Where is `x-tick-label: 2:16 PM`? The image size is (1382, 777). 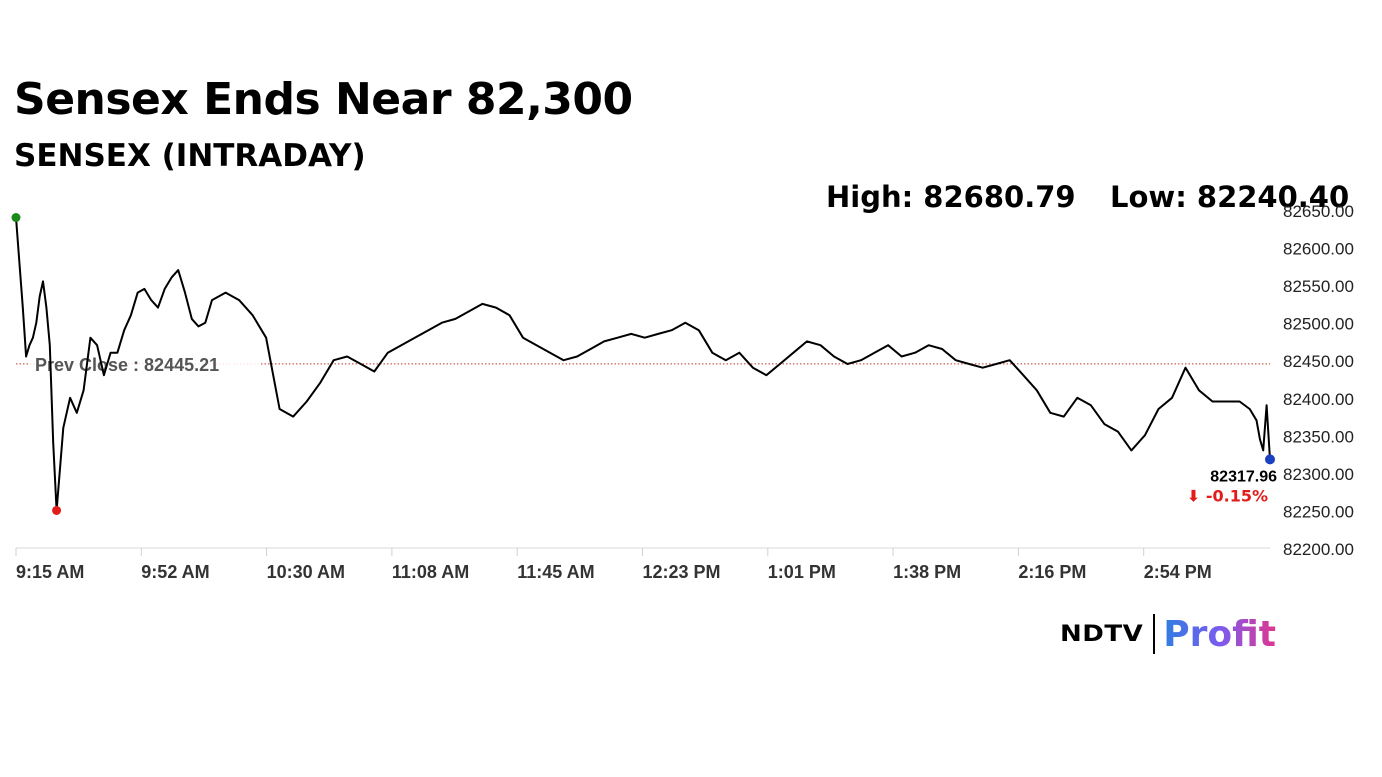
x-tick-label: 2:16 PM is located at coordinates (1052, 572).